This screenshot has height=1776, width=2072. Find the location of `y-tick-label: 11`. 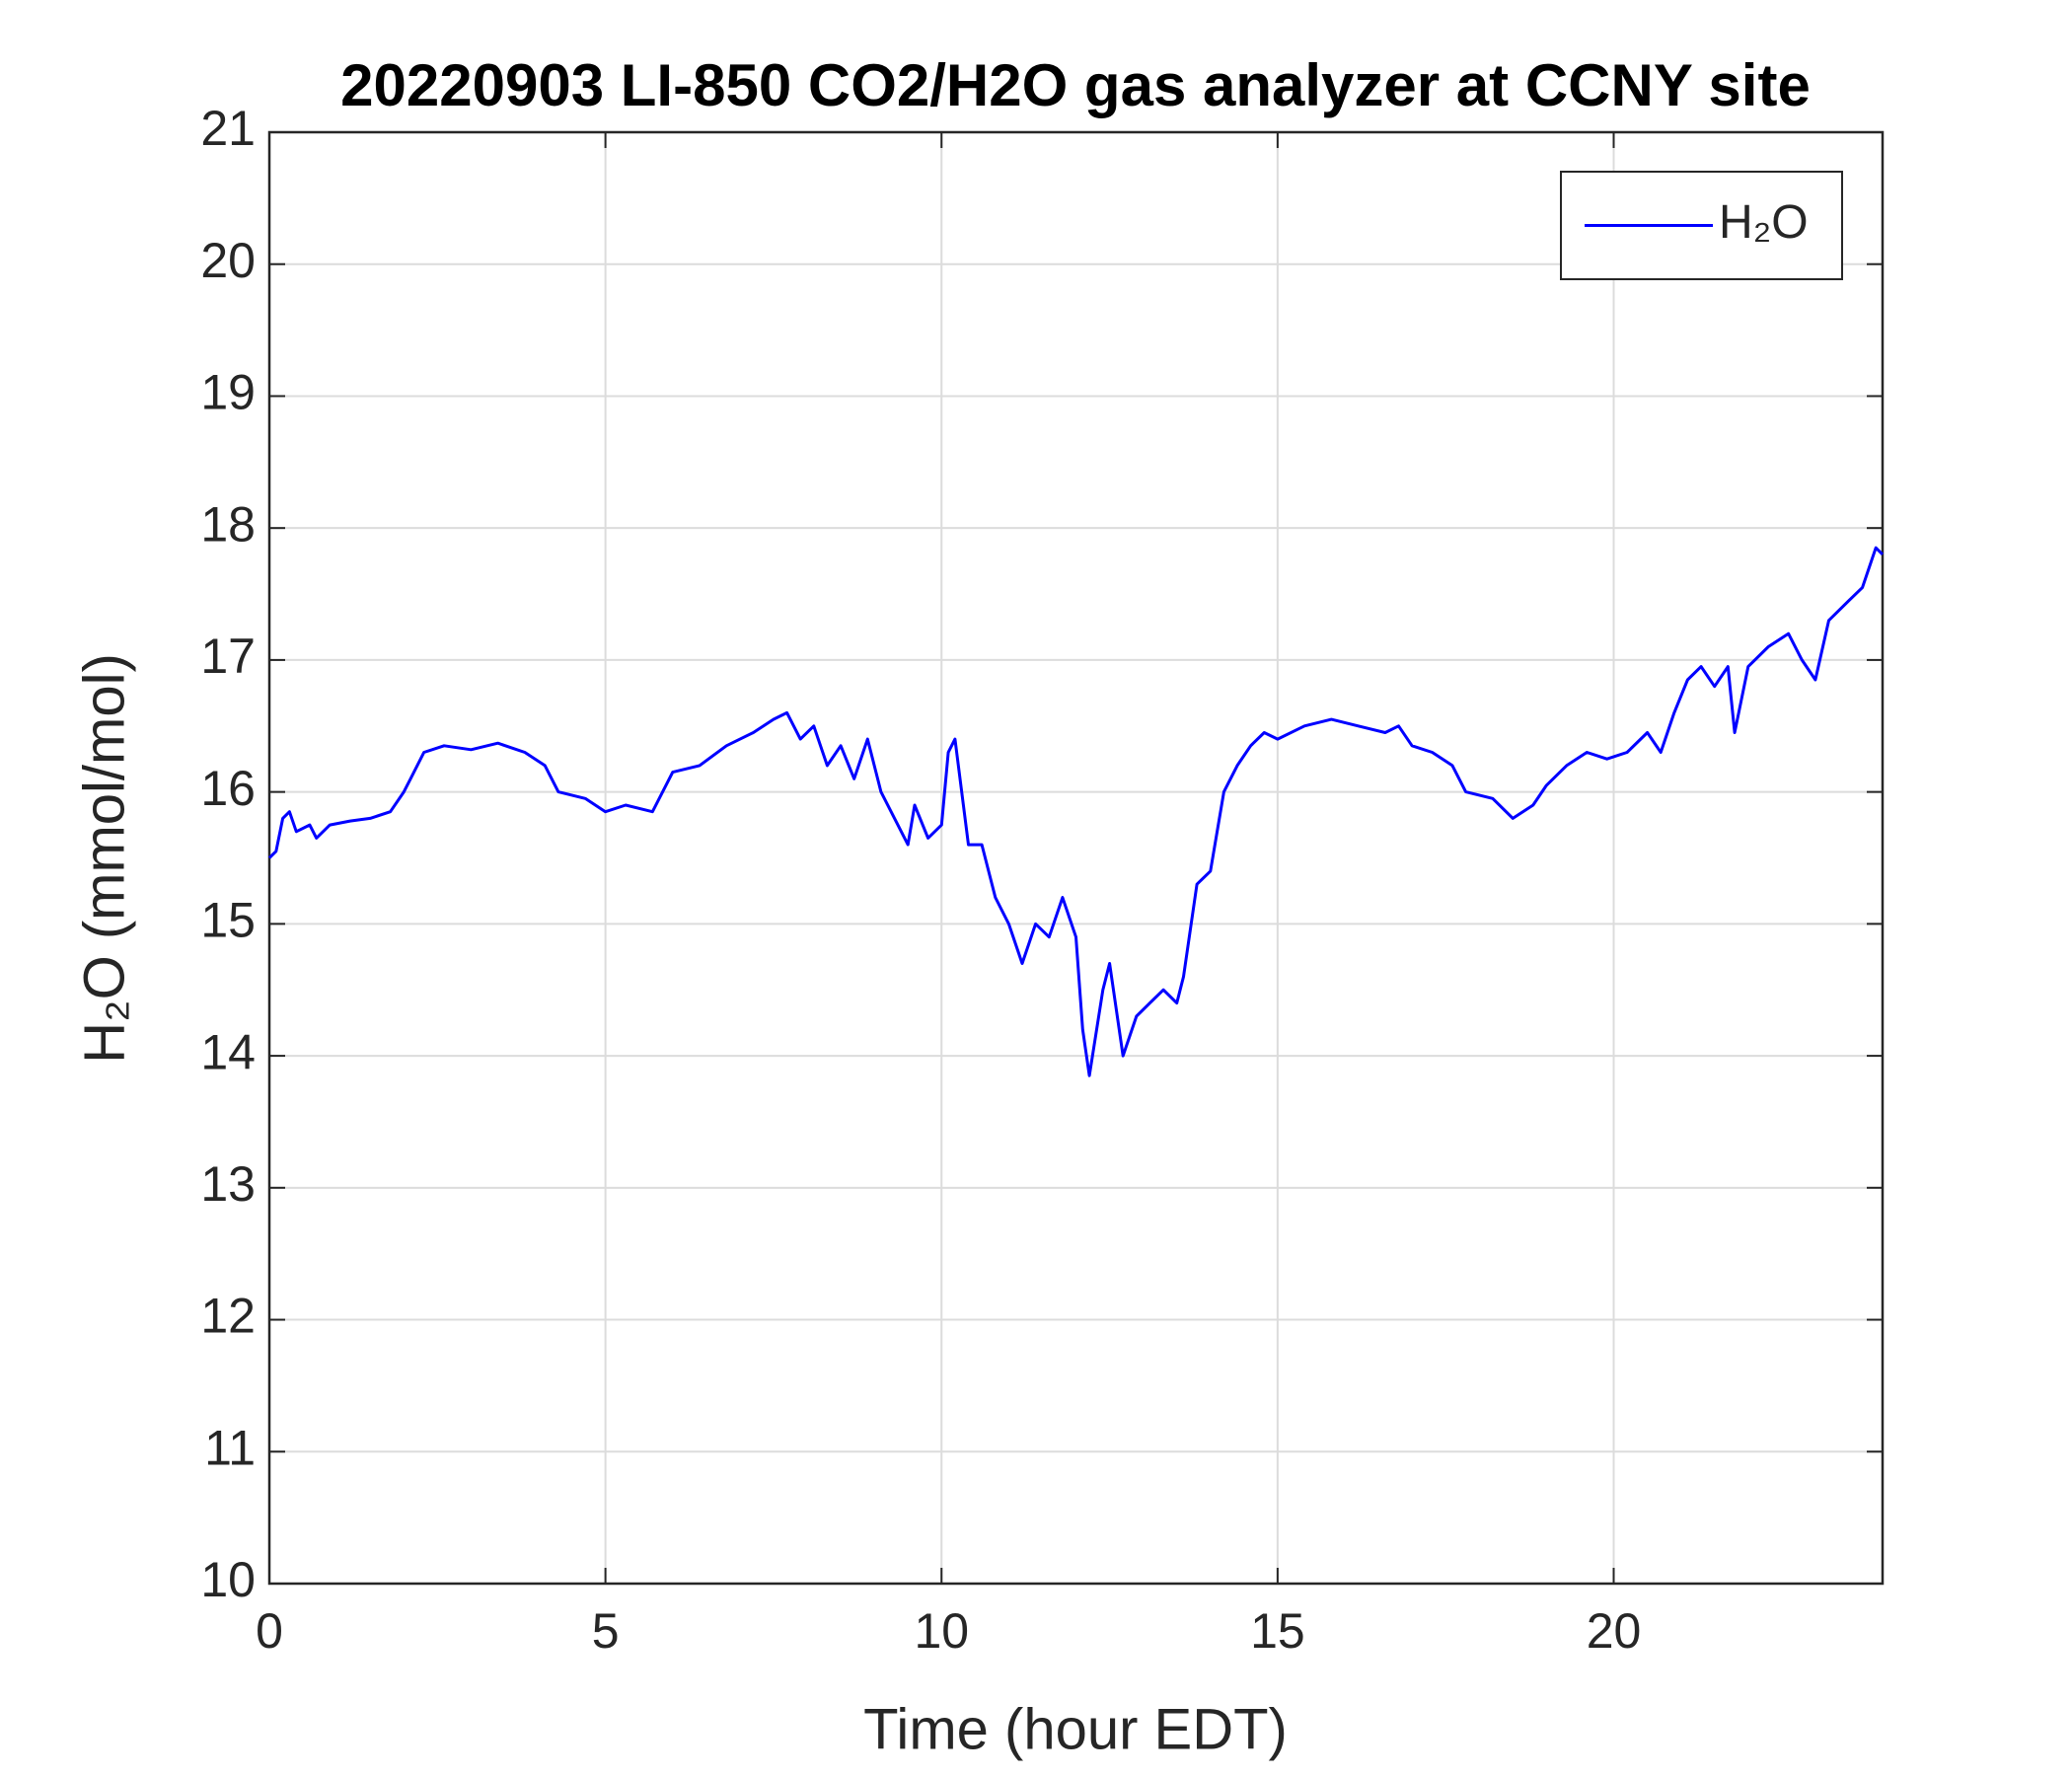

y-tick-label: 11 is located at coordinates (230, 1447).